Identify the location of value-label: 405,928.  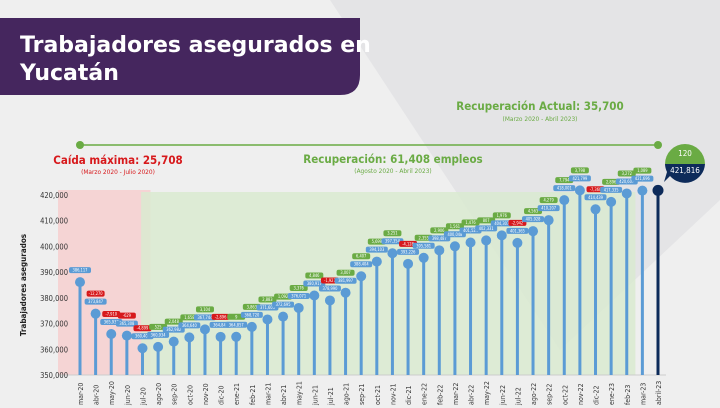
(534, 219).